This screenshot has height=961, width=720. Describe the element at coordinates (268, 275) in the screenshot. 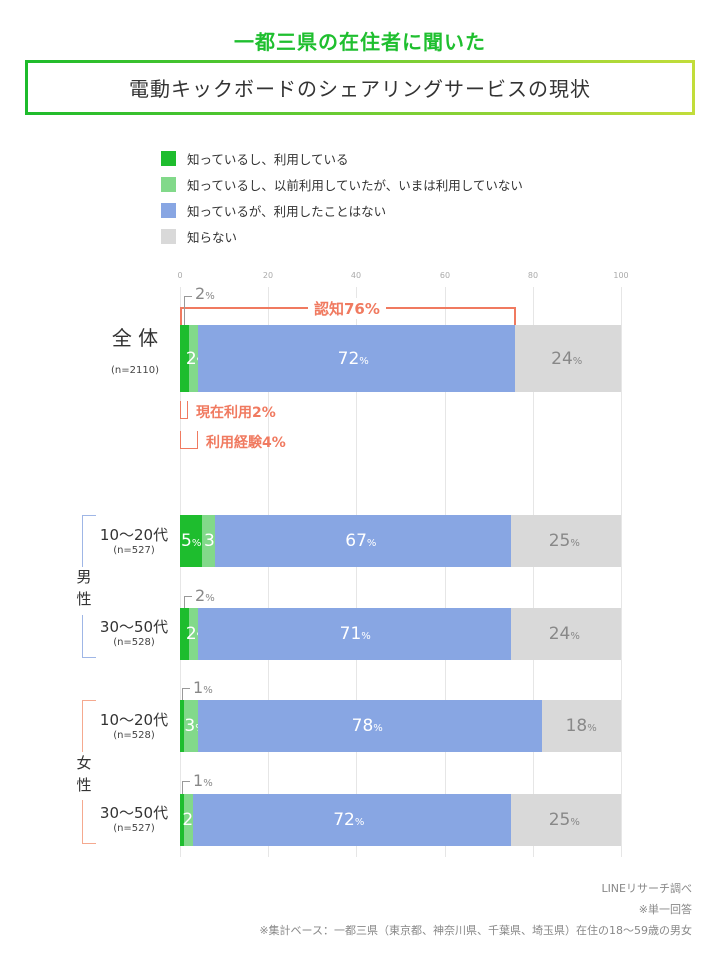

I see `axis-tick: 20` at that location.